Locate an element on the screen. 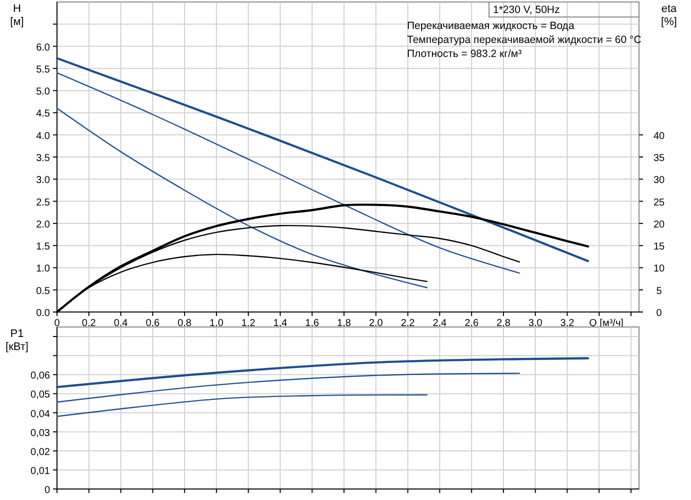 The height and width of the screenshot is (500, 691). x-tick-label: 3,0 is located at coordinates (535, 323).